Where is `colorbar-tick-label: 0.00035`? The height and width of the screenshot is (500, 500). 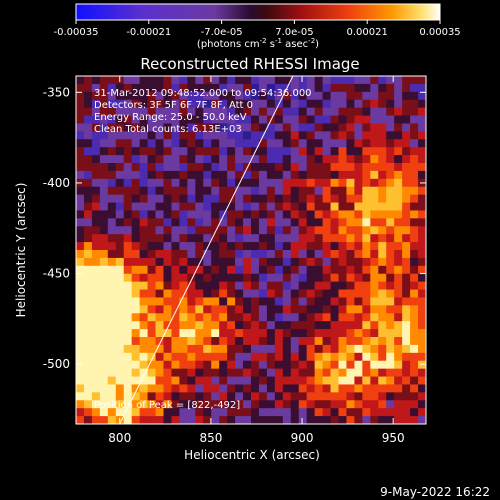 colorbar-tick-label: 0.00035 is located at coordinates (439, 32).